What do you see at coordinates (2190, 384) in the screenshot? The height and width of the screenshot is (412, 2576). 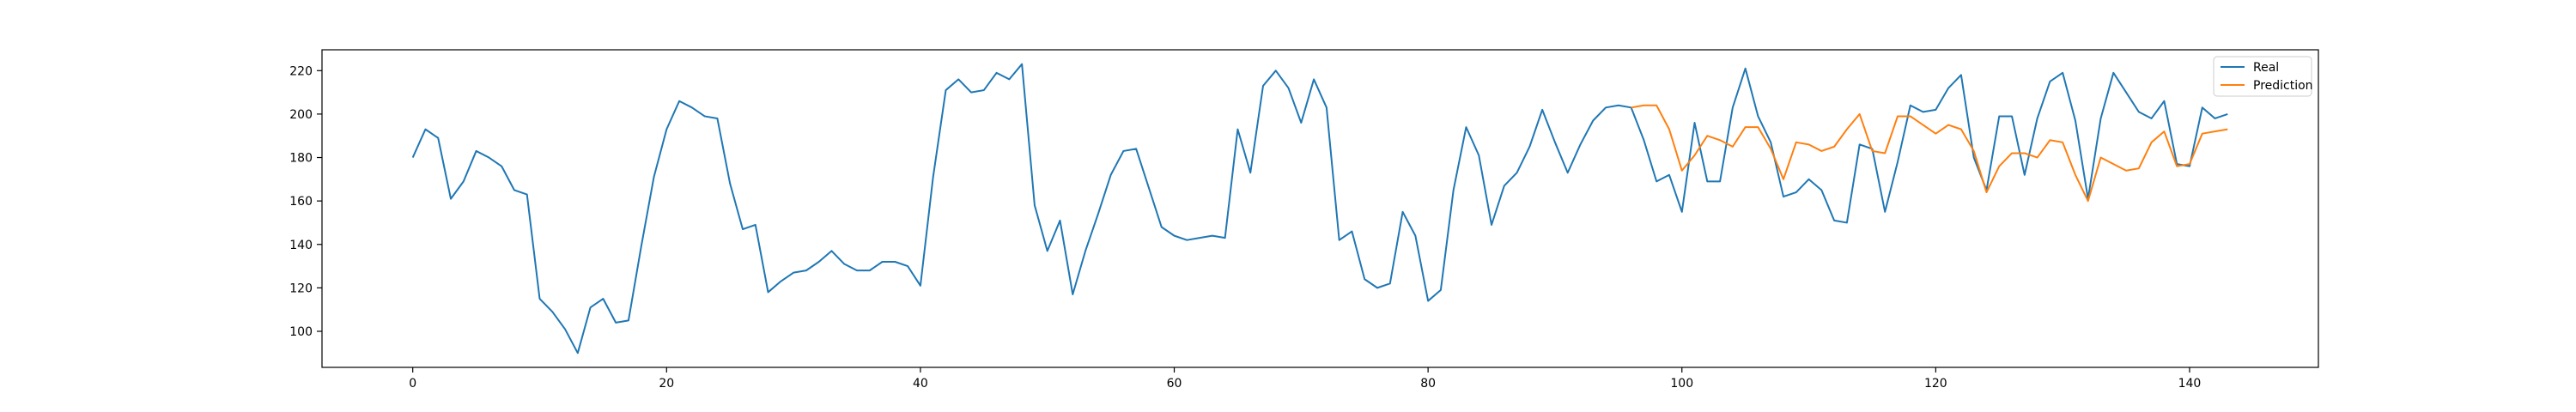 I see `x-tick-label: 140` at bounding box center [2190, 384].